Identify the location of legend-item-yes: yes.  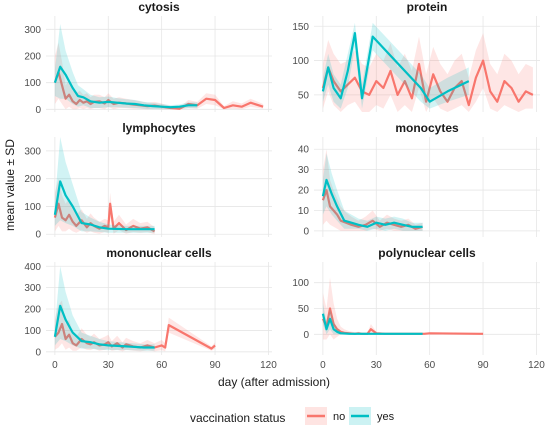
(372, 416).